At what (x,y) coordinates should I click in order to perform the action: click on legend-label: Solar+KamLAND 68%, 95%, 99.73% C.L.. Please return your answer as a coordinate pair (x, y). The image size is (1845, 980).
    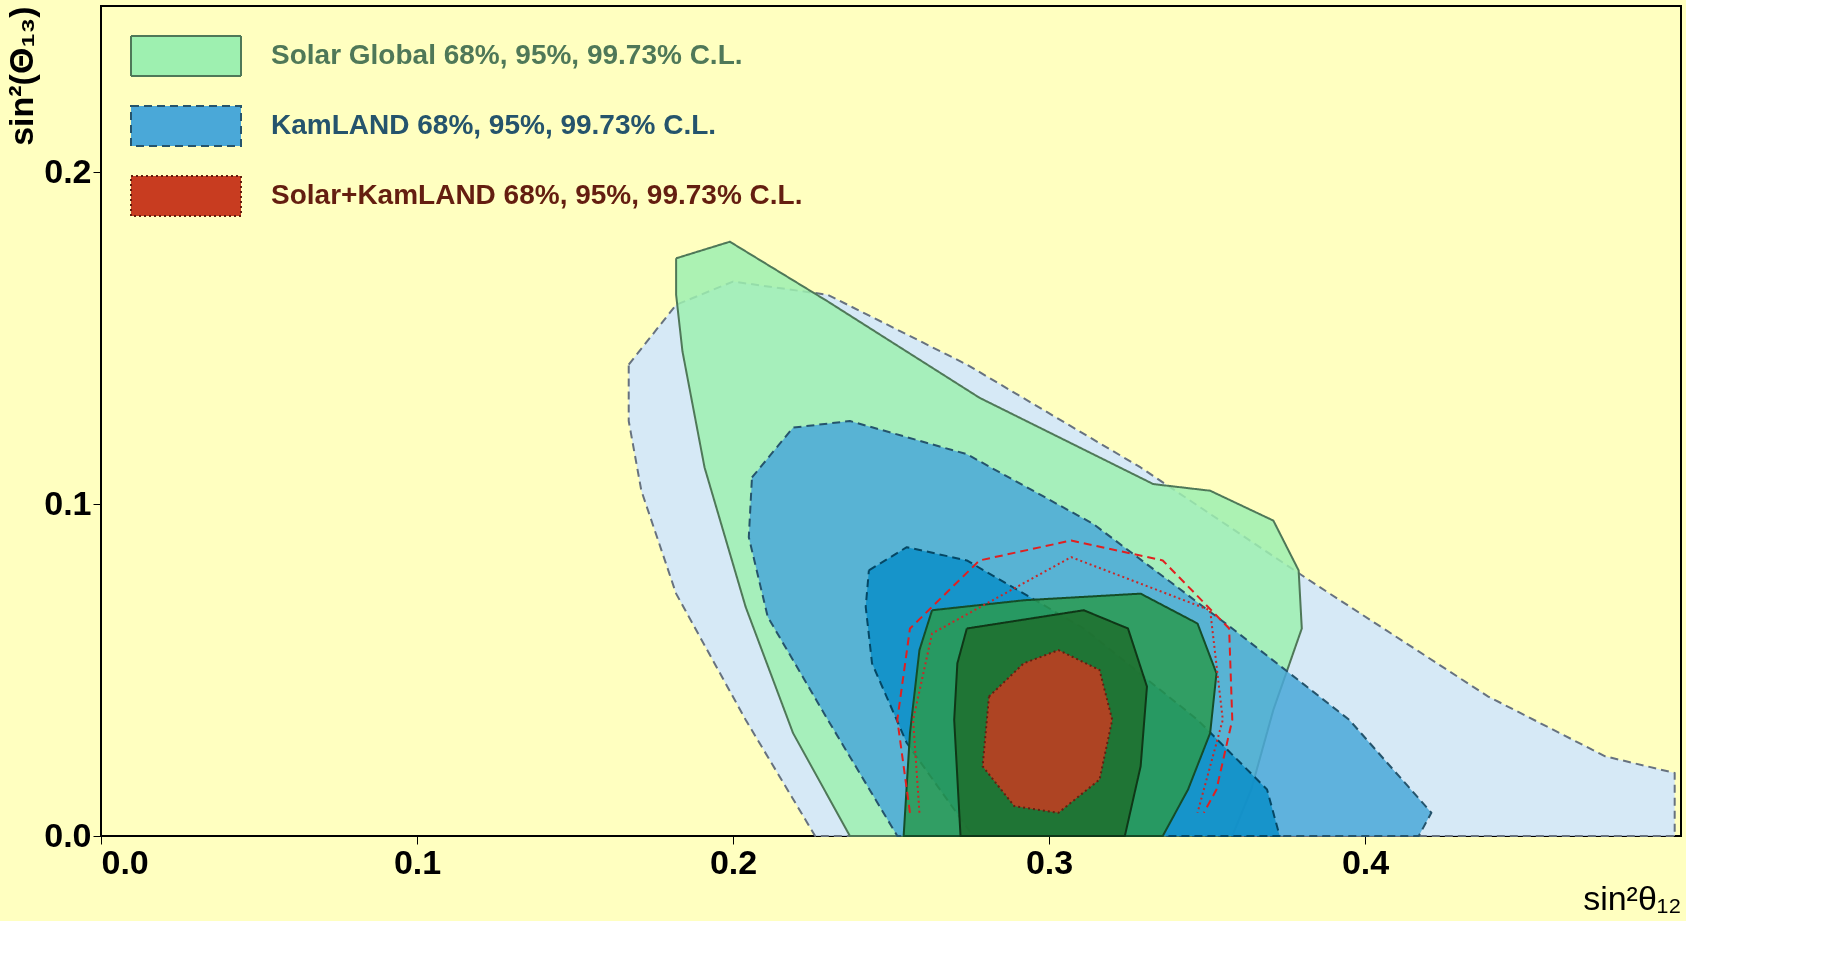
    Looking at the image, I should click on (537, 194).